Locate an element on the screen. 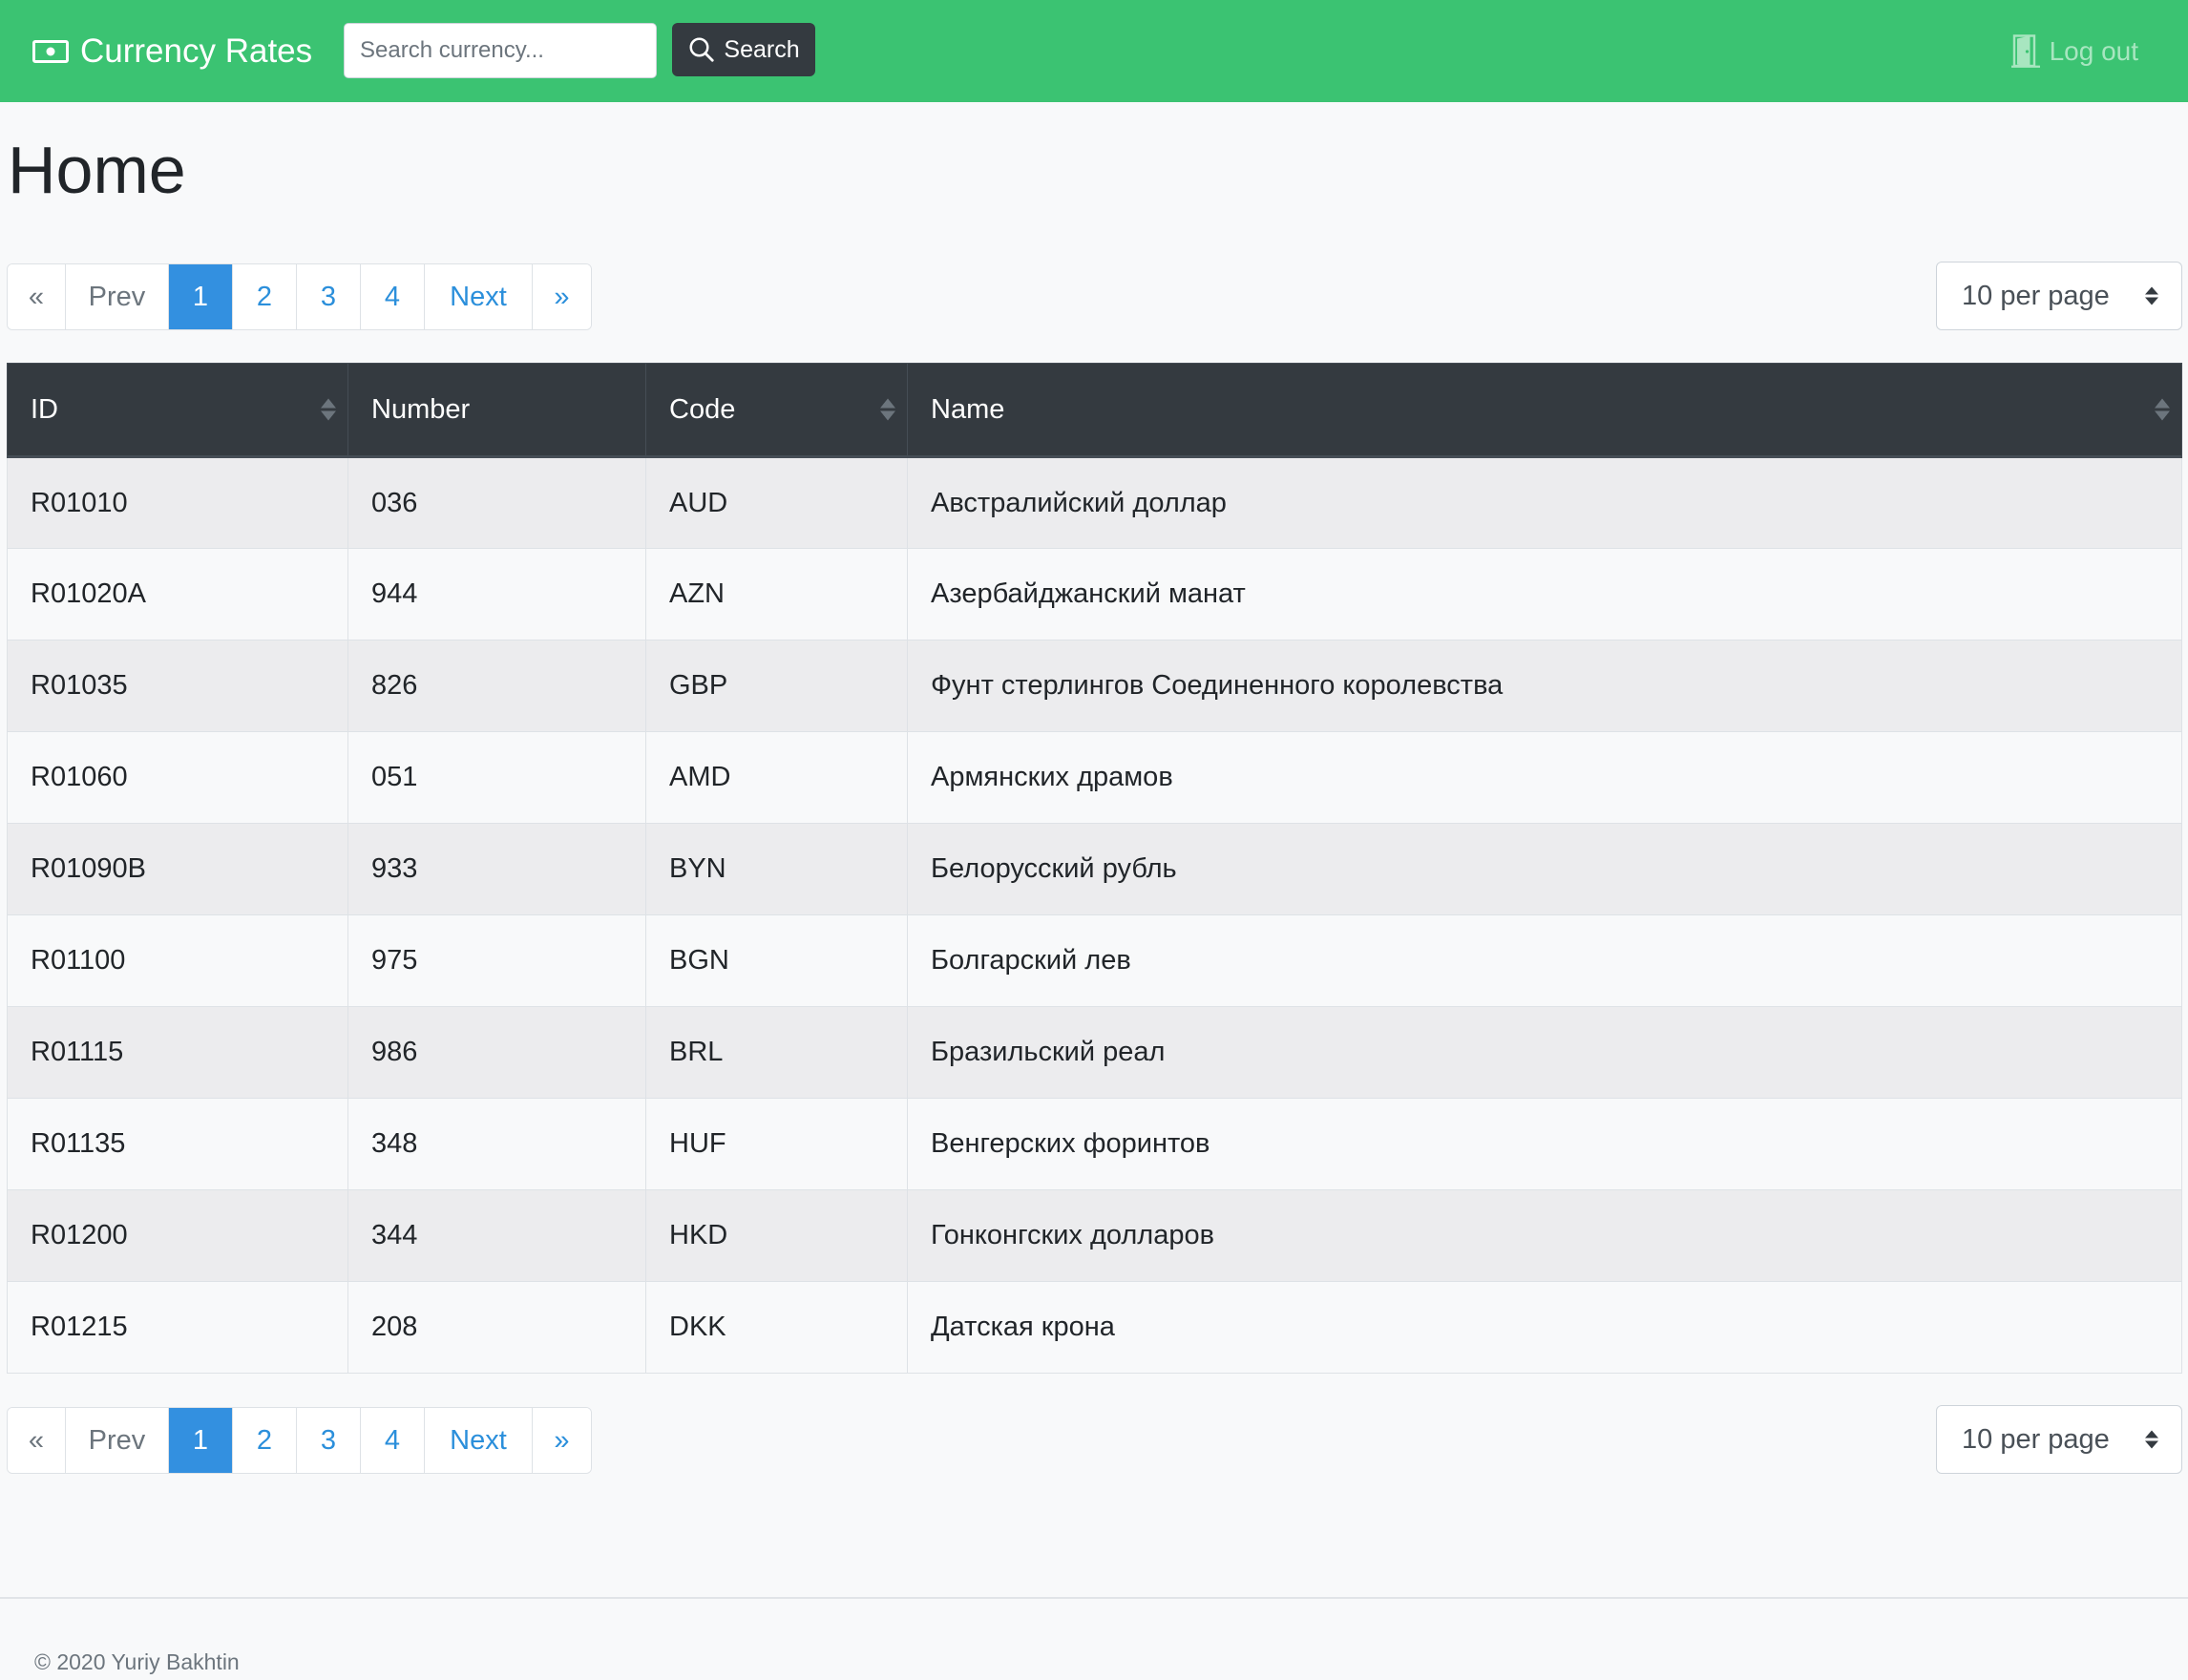 Image resolution: width=2188 pixels, height=1680 pixels. footer-divider is located at coordinates (1094, 1598).